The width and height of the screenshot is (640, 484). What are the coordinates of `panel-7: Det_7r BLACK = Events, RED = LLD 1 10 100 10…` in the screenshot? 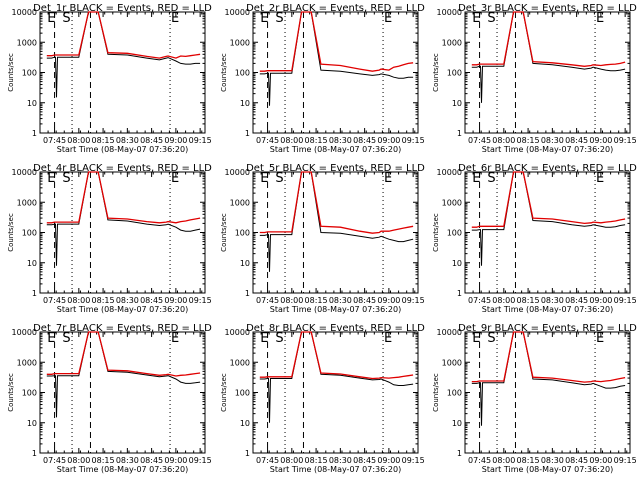 It's located at (109, 398).